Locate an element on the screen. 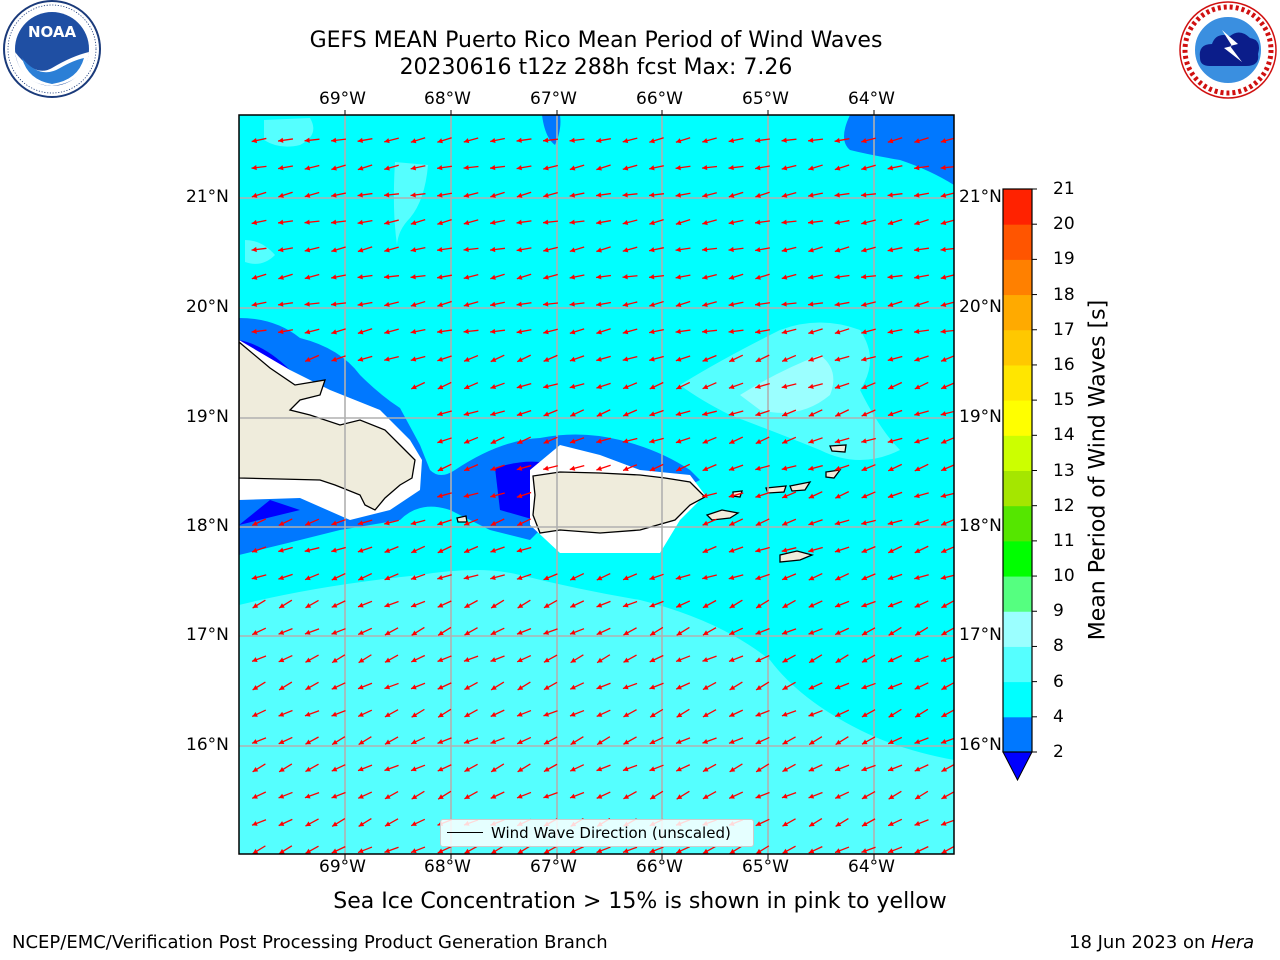 This screenshot has width=1280, height=960. footer-date-text: 18 Jun 2023 on is located at coordinates (1140, 942).